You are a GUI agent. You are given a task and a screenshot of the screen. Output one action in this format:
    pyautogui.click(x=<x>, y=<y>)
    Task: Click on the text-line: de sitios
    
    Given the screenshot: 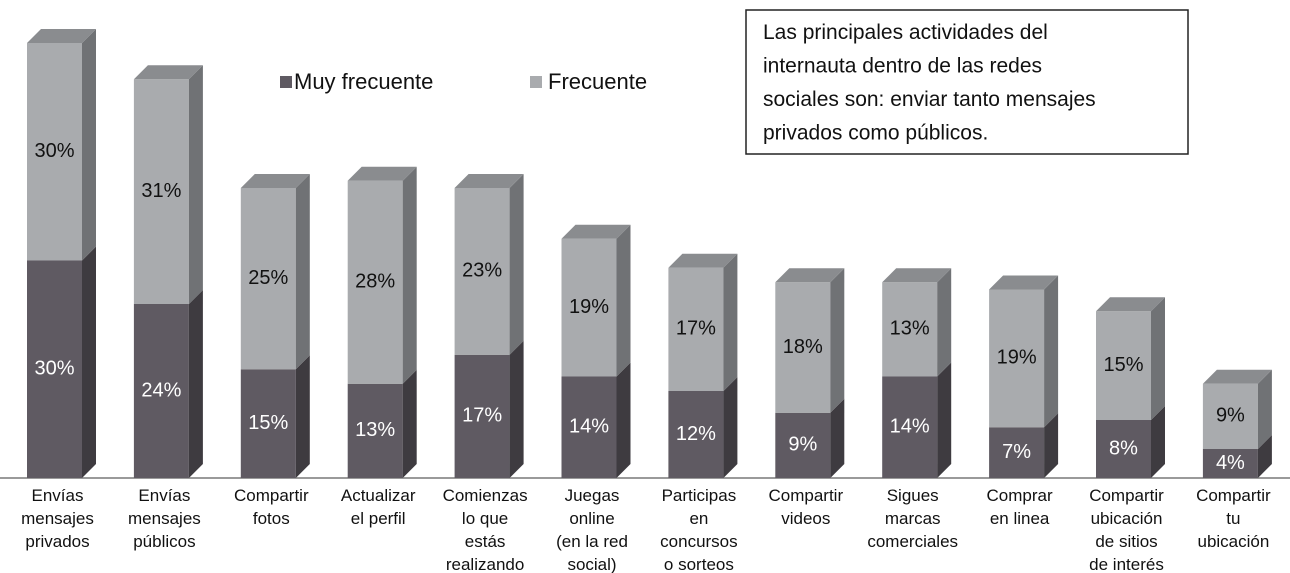 What is the action you would take?
    pyautogui.click(x=1126, y=541)
    